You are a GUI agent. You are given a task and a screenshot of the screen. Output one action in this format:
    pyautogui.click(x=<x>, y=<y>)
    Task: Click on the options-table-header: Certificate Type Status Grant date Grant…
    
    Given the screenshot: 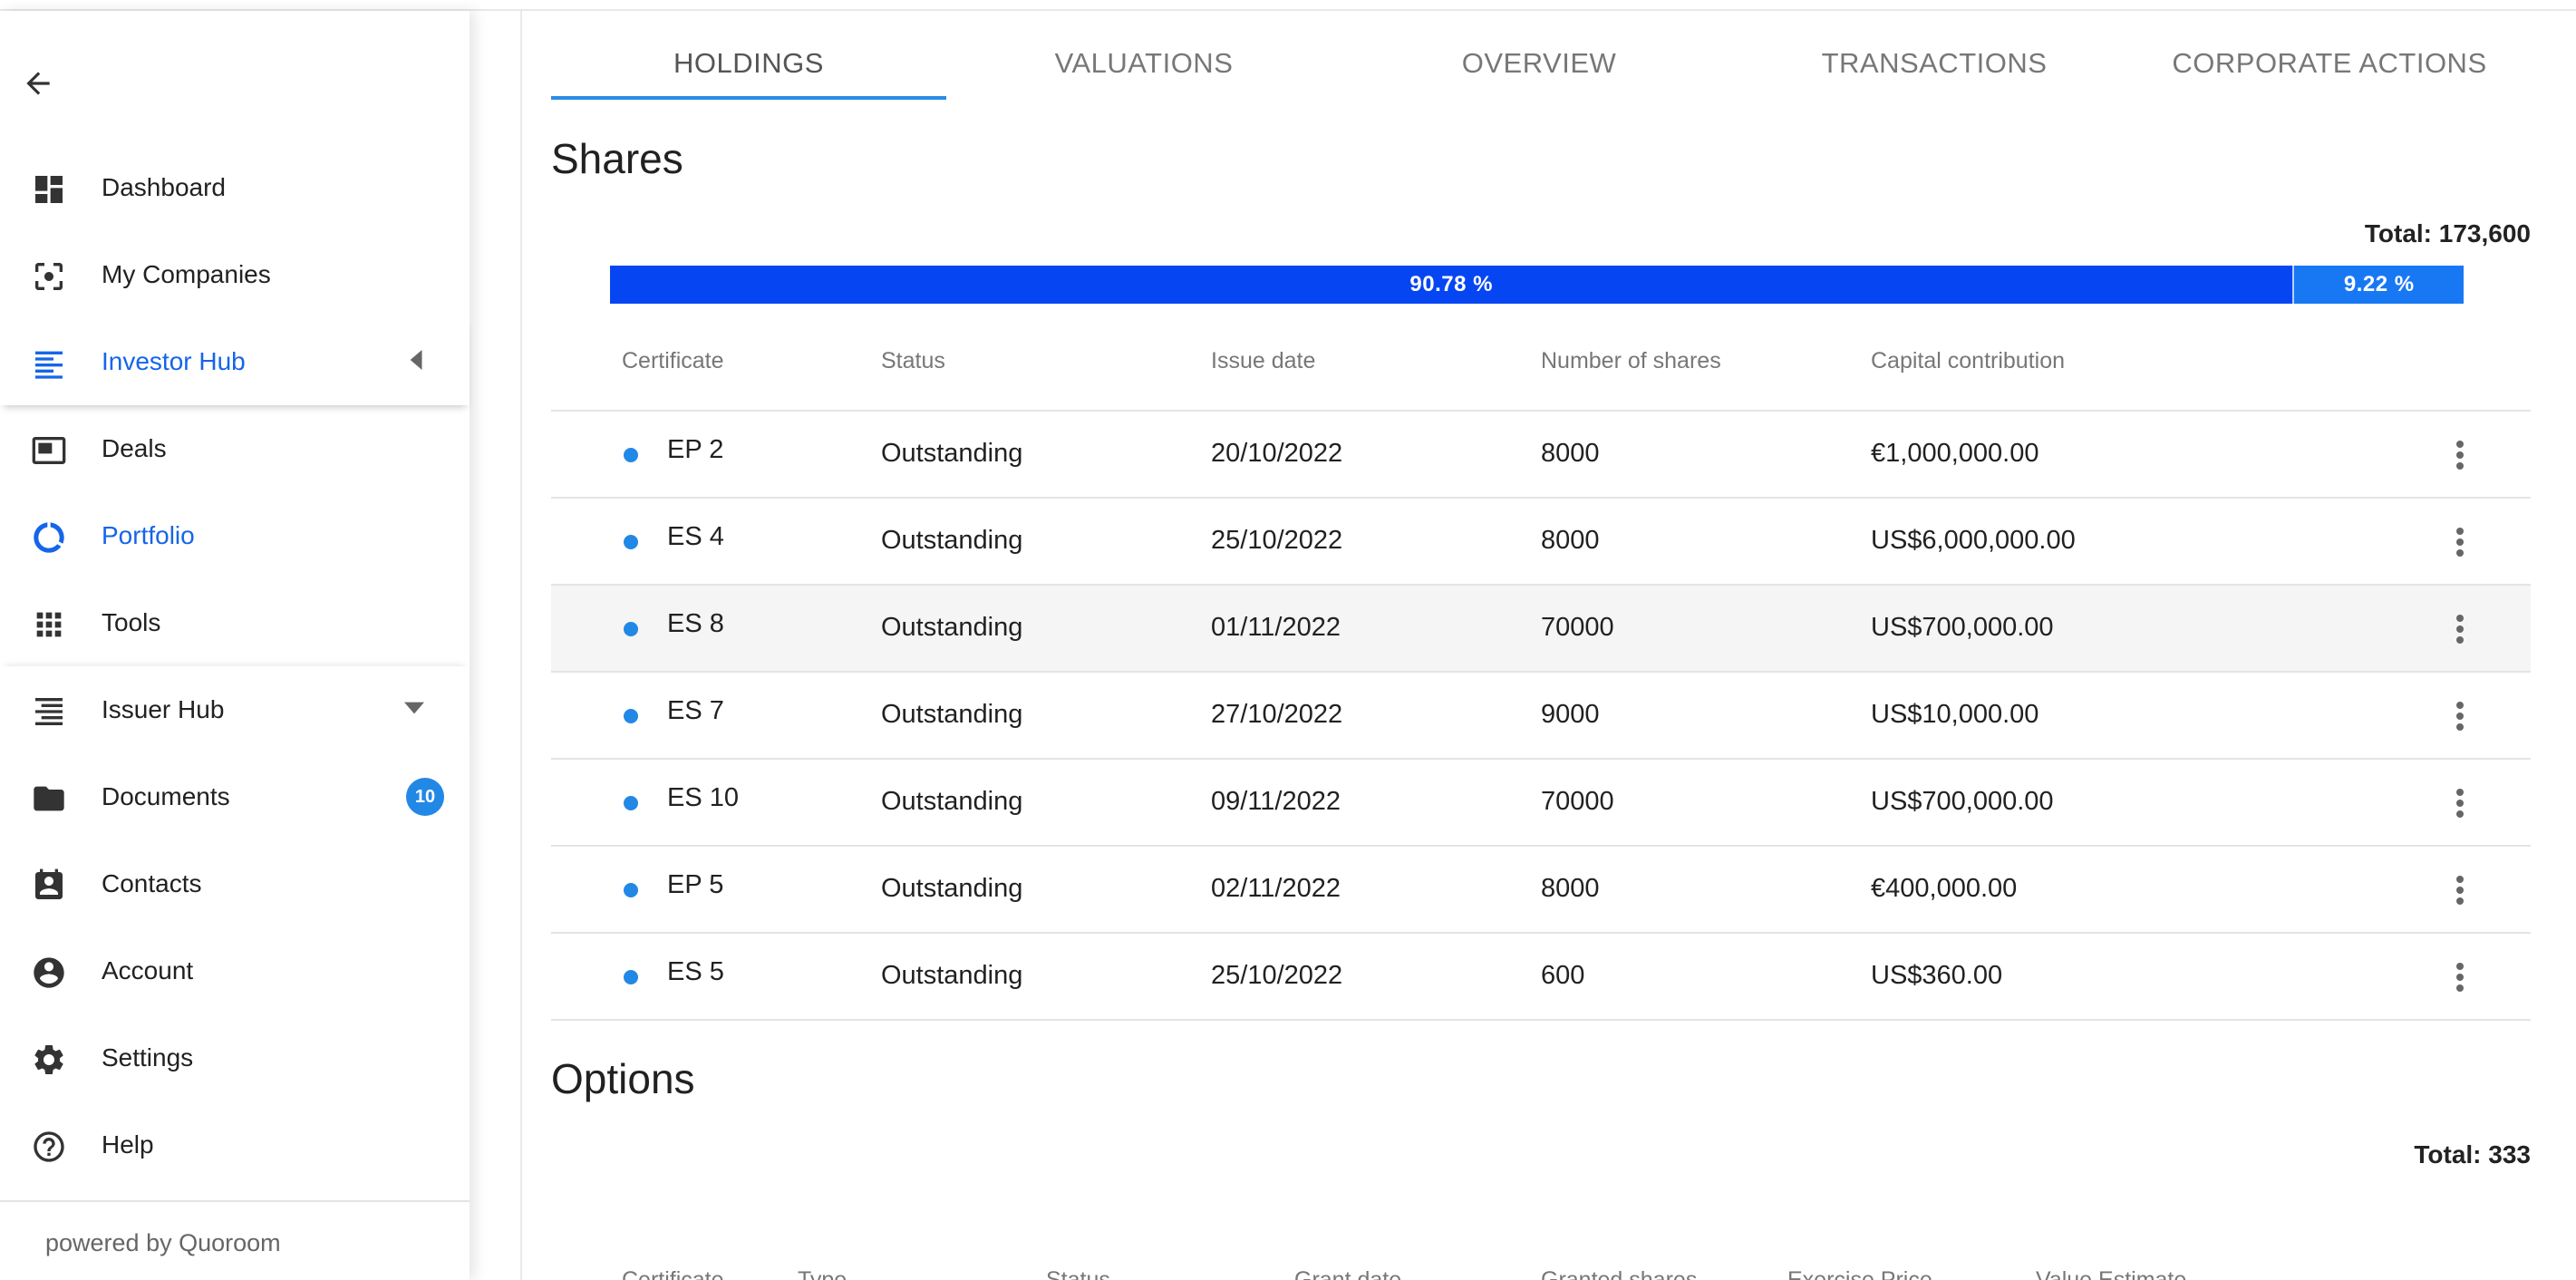 What is the action you would take?
    pyautogui.click(x=1541, y=1271)
    